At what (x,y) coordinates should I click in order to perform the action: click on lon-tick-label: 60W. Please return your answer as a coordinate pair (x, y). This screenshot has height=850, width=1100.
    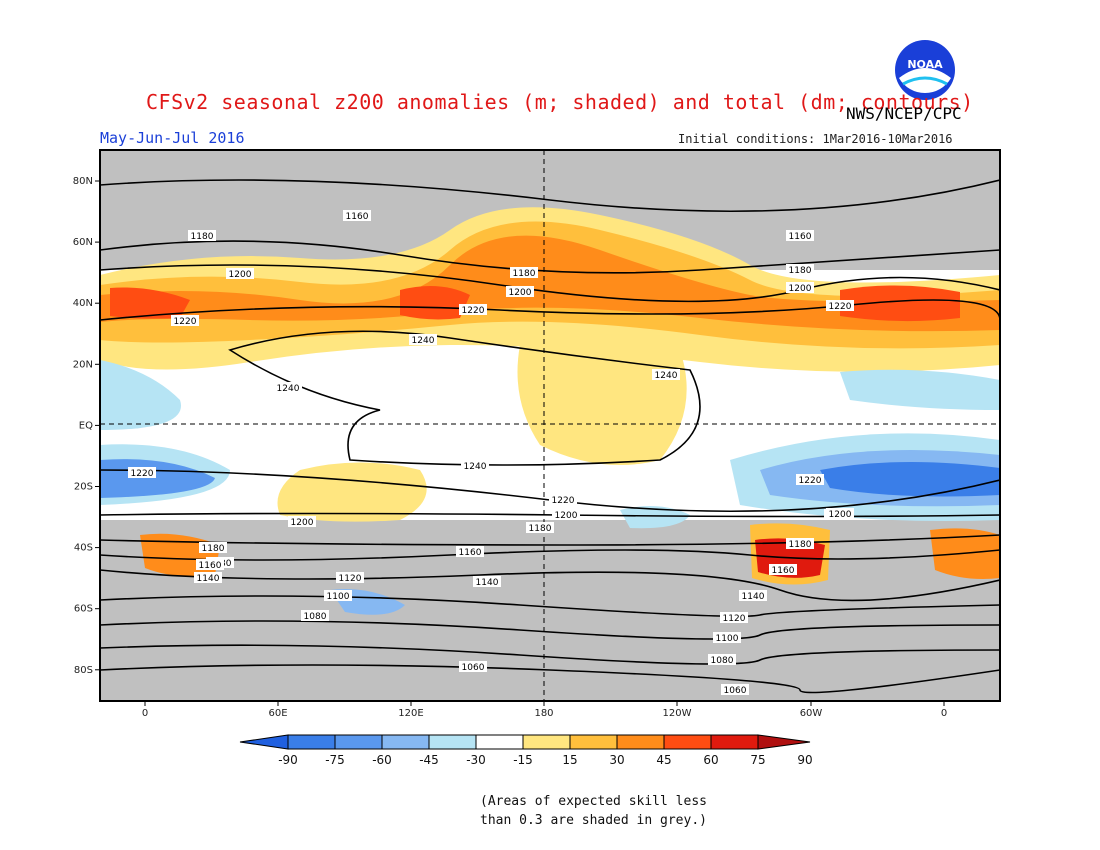
    Looking at the image, I should click on (811, 713).